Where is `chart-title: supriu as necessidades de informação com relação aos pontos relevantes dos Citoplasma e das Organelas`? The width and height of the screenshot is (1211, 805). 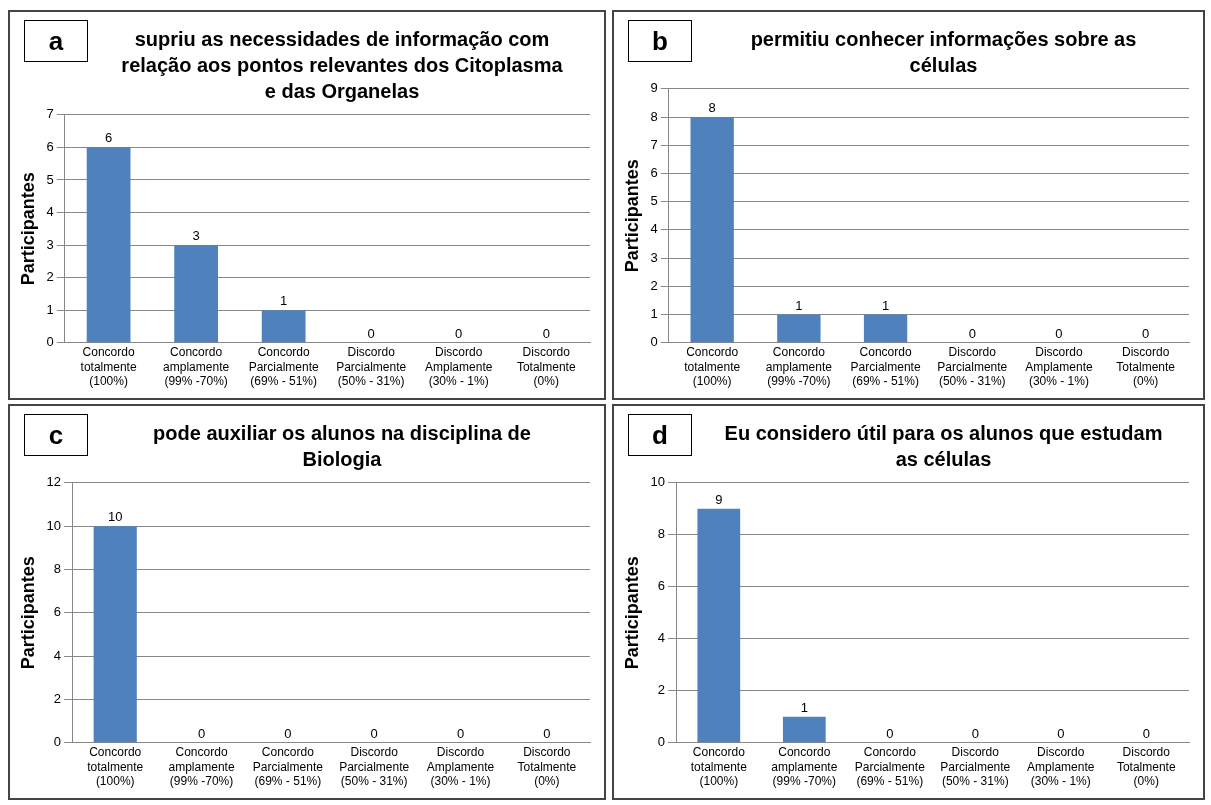 chart-title: supriu as necessidades de informação com relação aos pontos relevantes dos Citoplasma e das Organelas is located at coordinates (342, 65).